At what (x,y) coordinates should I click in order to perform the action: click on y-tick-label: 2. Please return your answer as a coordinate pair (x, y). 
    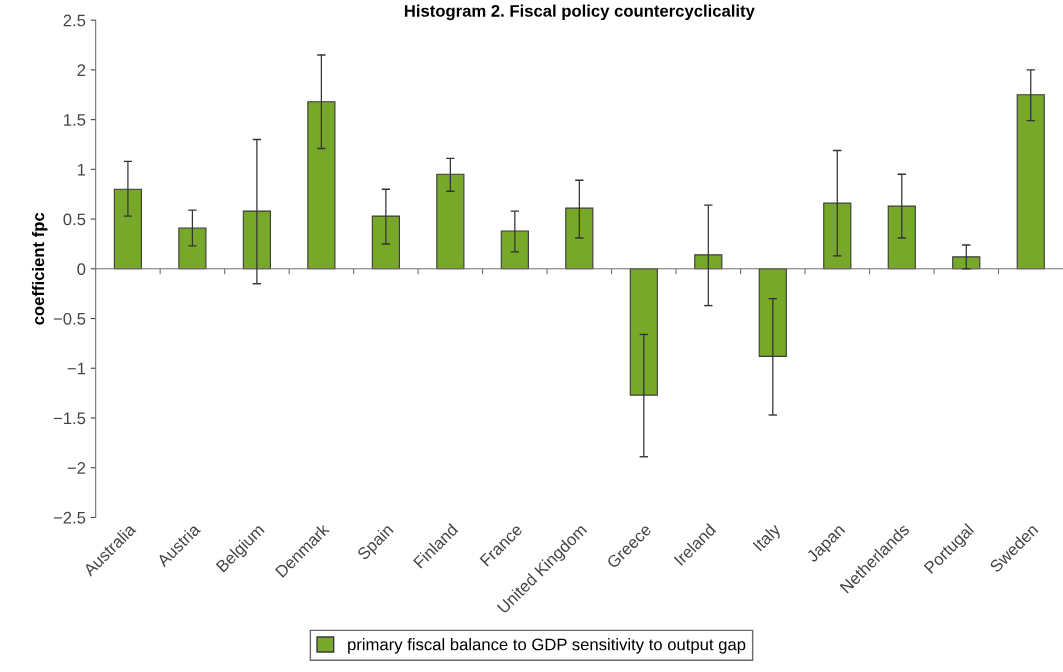
    Looking at the image, I should click on (81, 70).